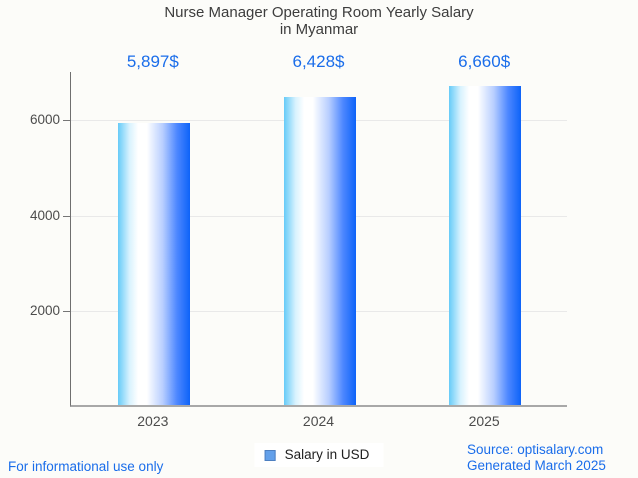  Describe the element at coordinates (484, 421) in the screenshot. I see `x-axis-label-2025: 2025` at that location.